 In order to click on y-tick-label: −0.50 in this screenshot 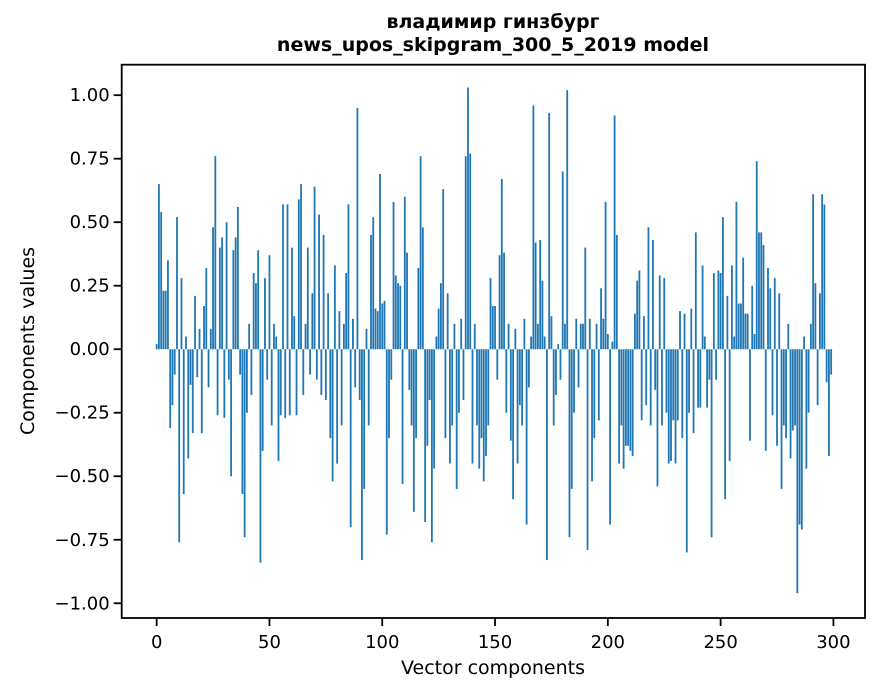, I will do `click(82, 476)`.